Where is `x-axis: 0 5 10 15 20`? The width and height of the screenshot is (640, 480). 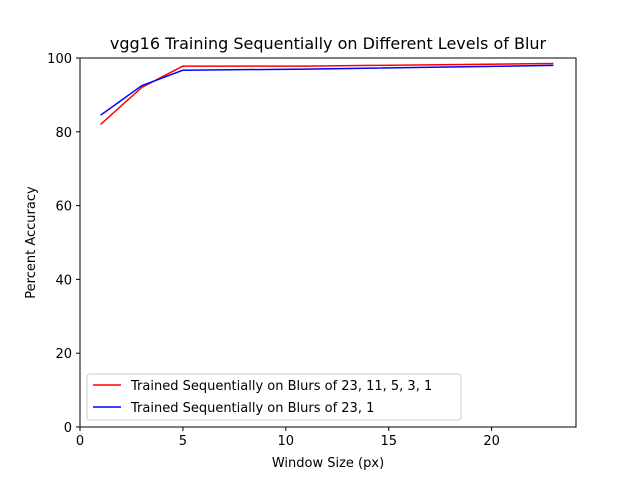 x-axis: 0 5 10 15 20 is located at coordinates (288, 438).